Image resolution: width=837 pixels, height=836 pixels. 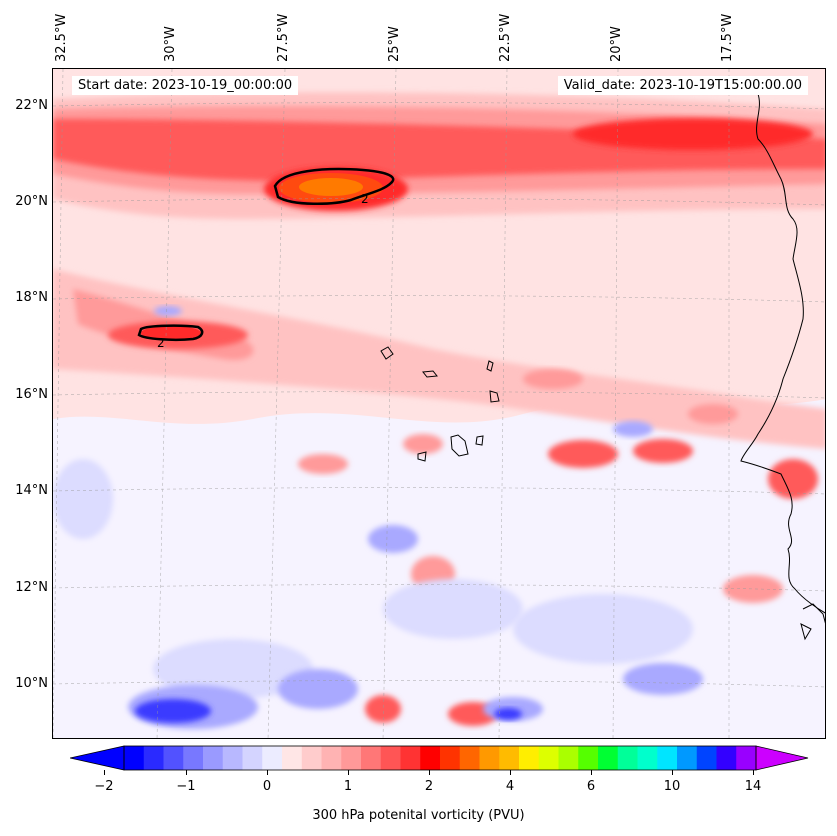 What do you see at coordinates (267, 786) in the screenshot?
I see `cb-tick-label: 0` at bounding box center [267, 786].